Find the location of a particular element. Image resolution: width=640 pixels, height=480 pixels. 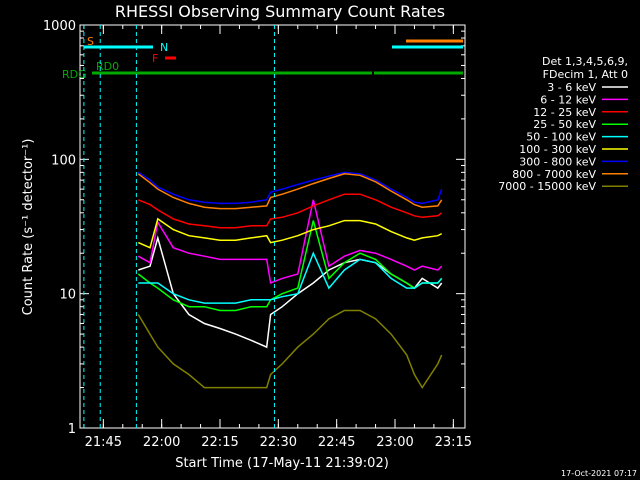

x-tick-label: 22:45 is located at coordinates (336, 442).